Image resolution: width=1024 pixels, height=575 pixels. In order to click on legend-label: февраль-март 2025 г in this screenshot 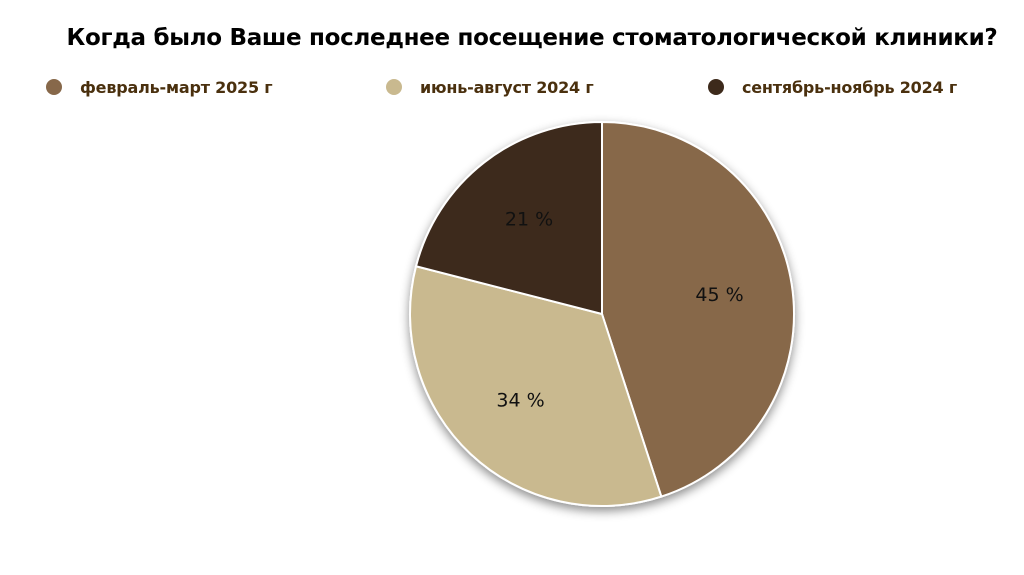, I will do `click(176, 87)`.